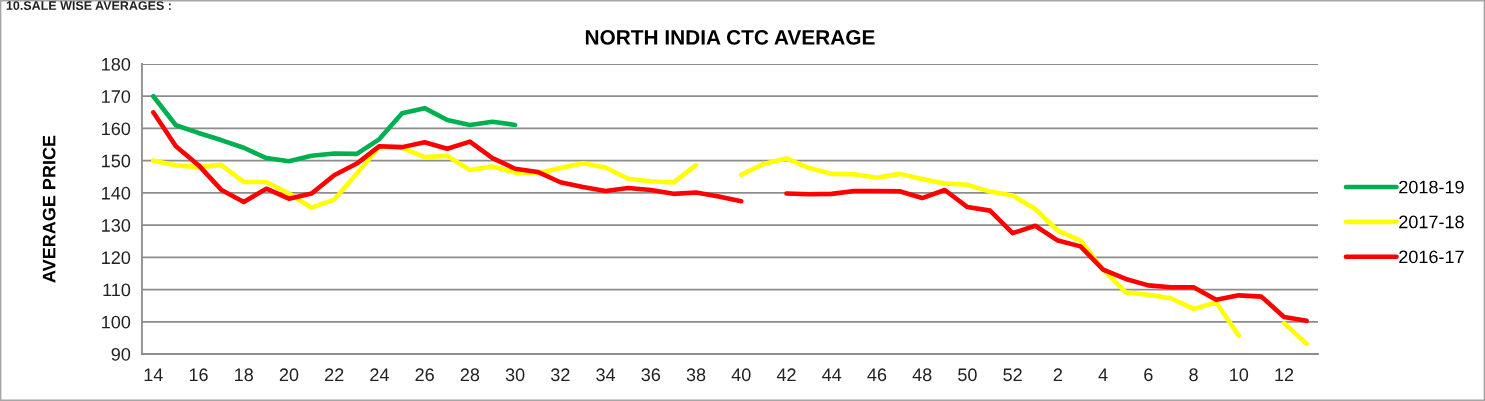 This screenshot has width=1485, height=401. Describe the element at coordinates (424, 375) in the screenshot. I see `x-tick-label: 26` at that location.